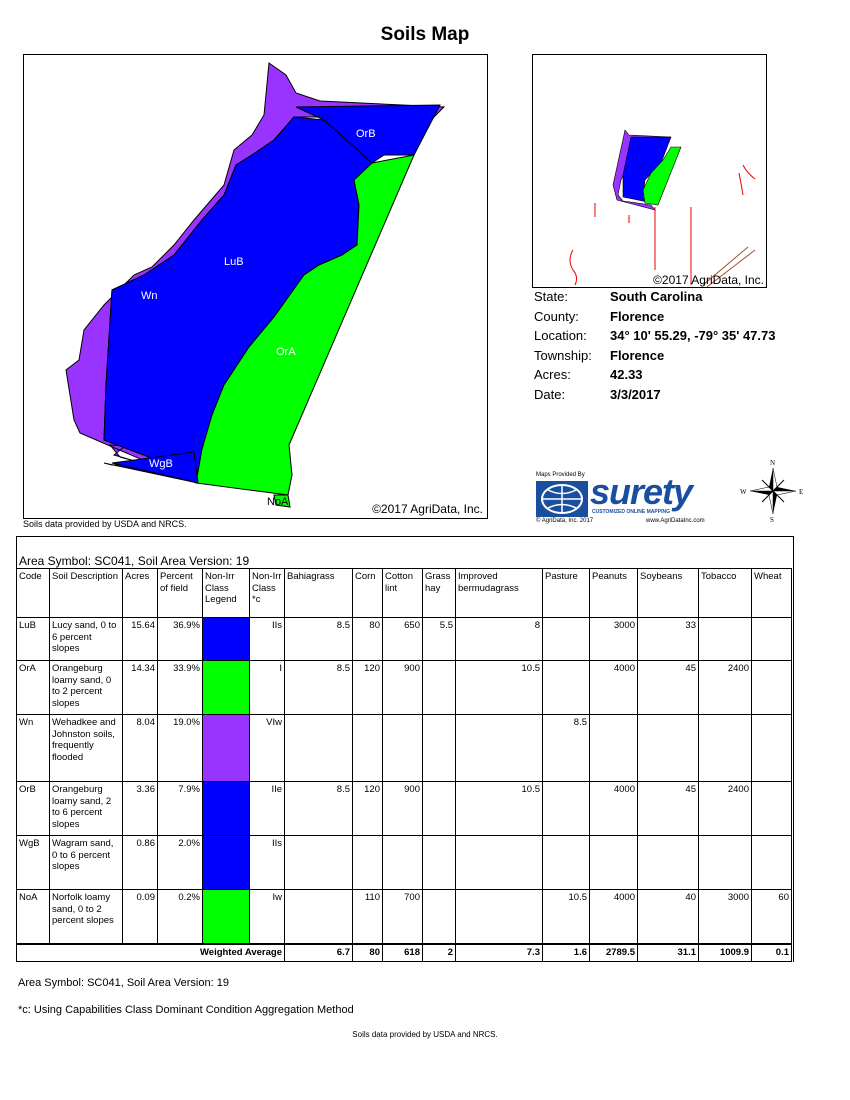 The width and height of the screenshot is (850, 1100). I want to click on cell-acres: 3.36, so click(140, 808).